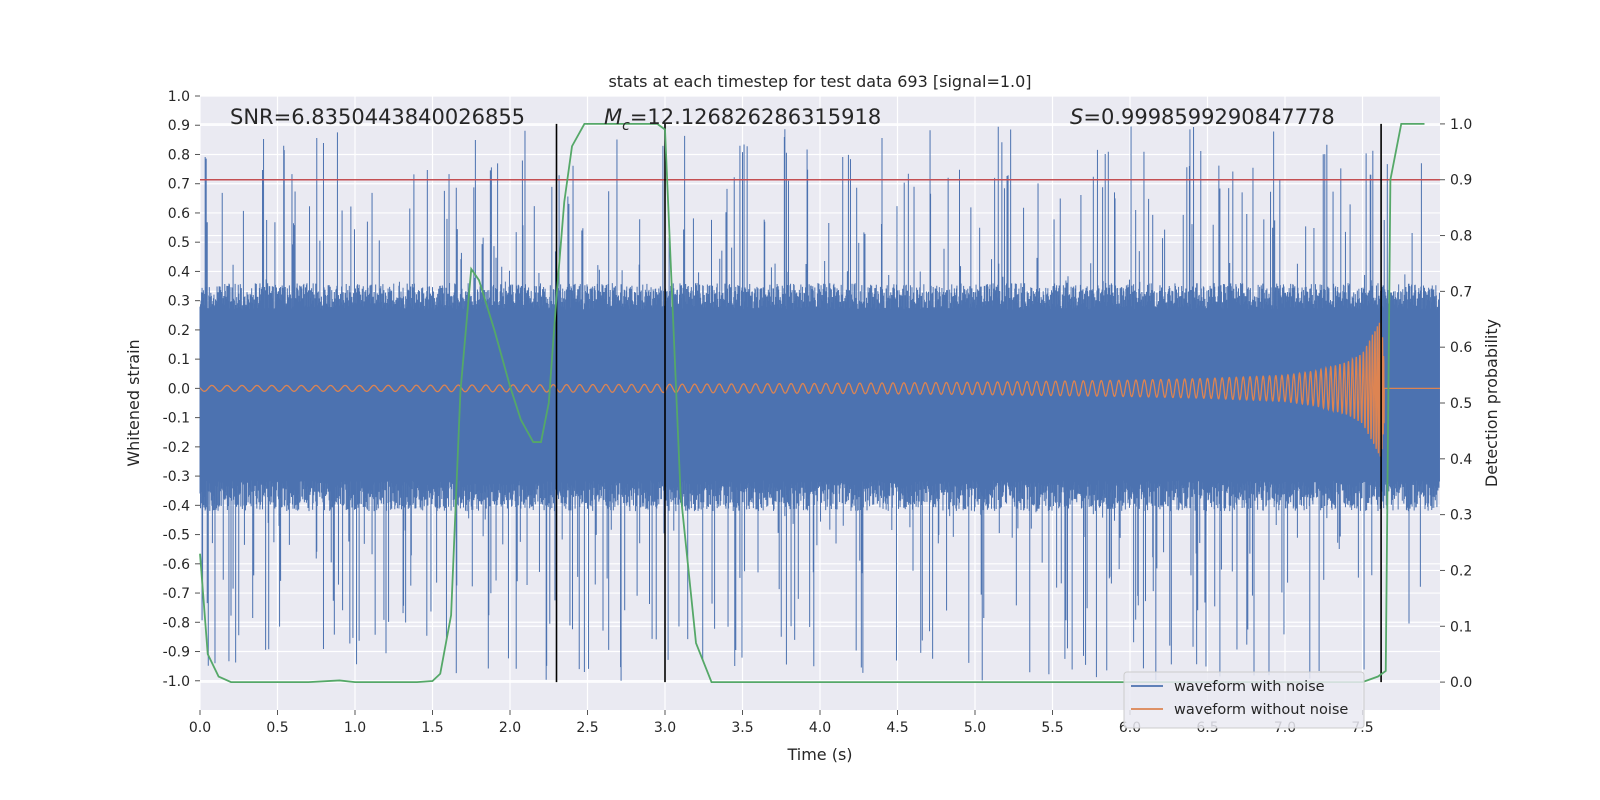  What do you see at coordinates (819, 388) in the screenshot?
I see `signal-waveform-series` at bounding box center [819, 388].